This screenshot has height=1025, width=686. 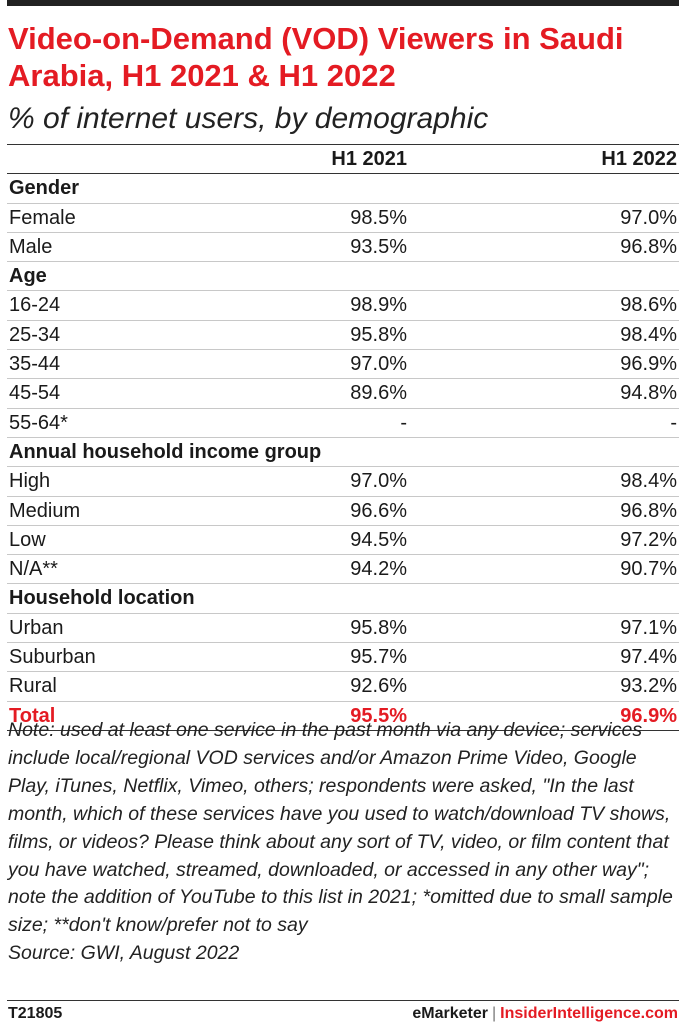 What do you see at coordinates (343, 716) in the screenshot?
I see `total-row: Total 95.5% 96.9%` at bounding box center [343, 716].